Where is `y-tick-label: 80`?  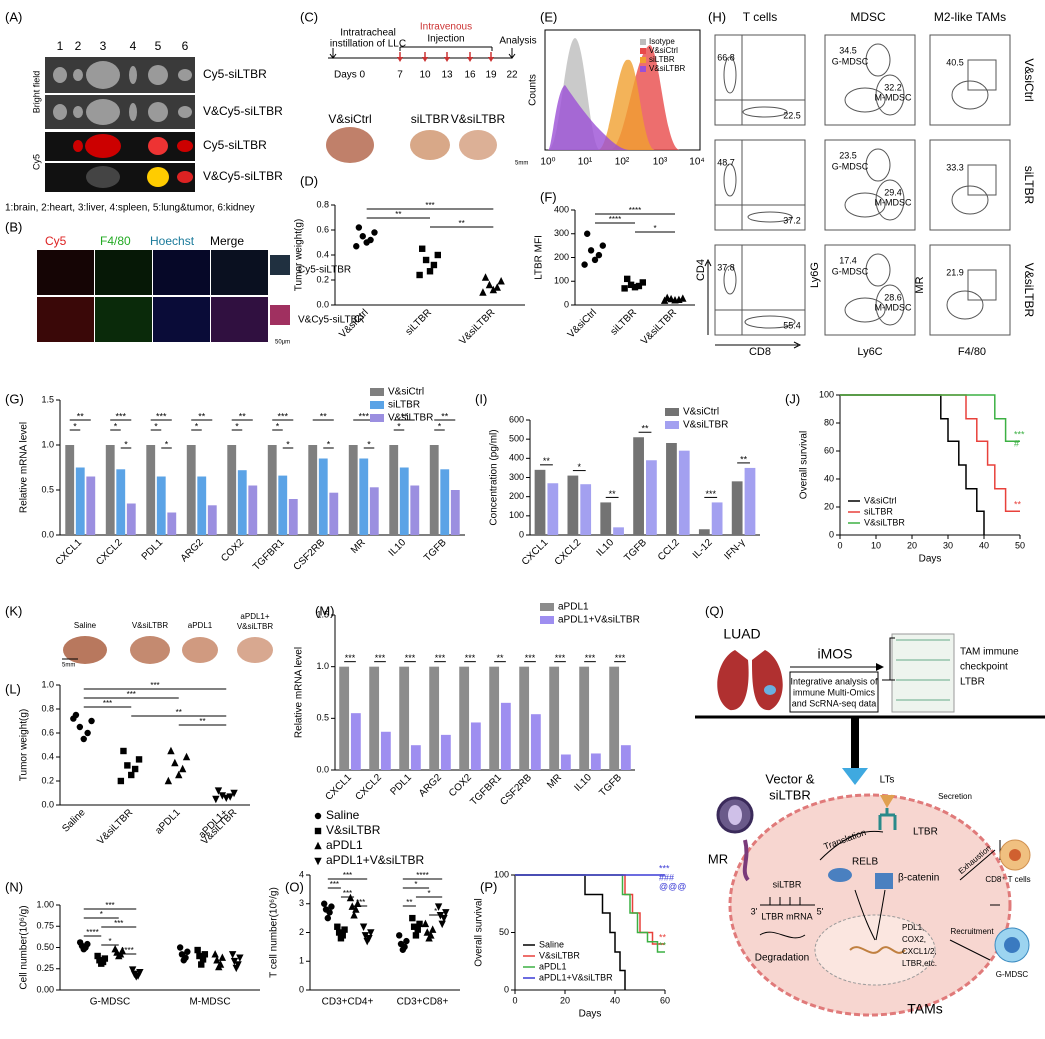
y-tick-label: 80 is located at coordinates (829, 422).